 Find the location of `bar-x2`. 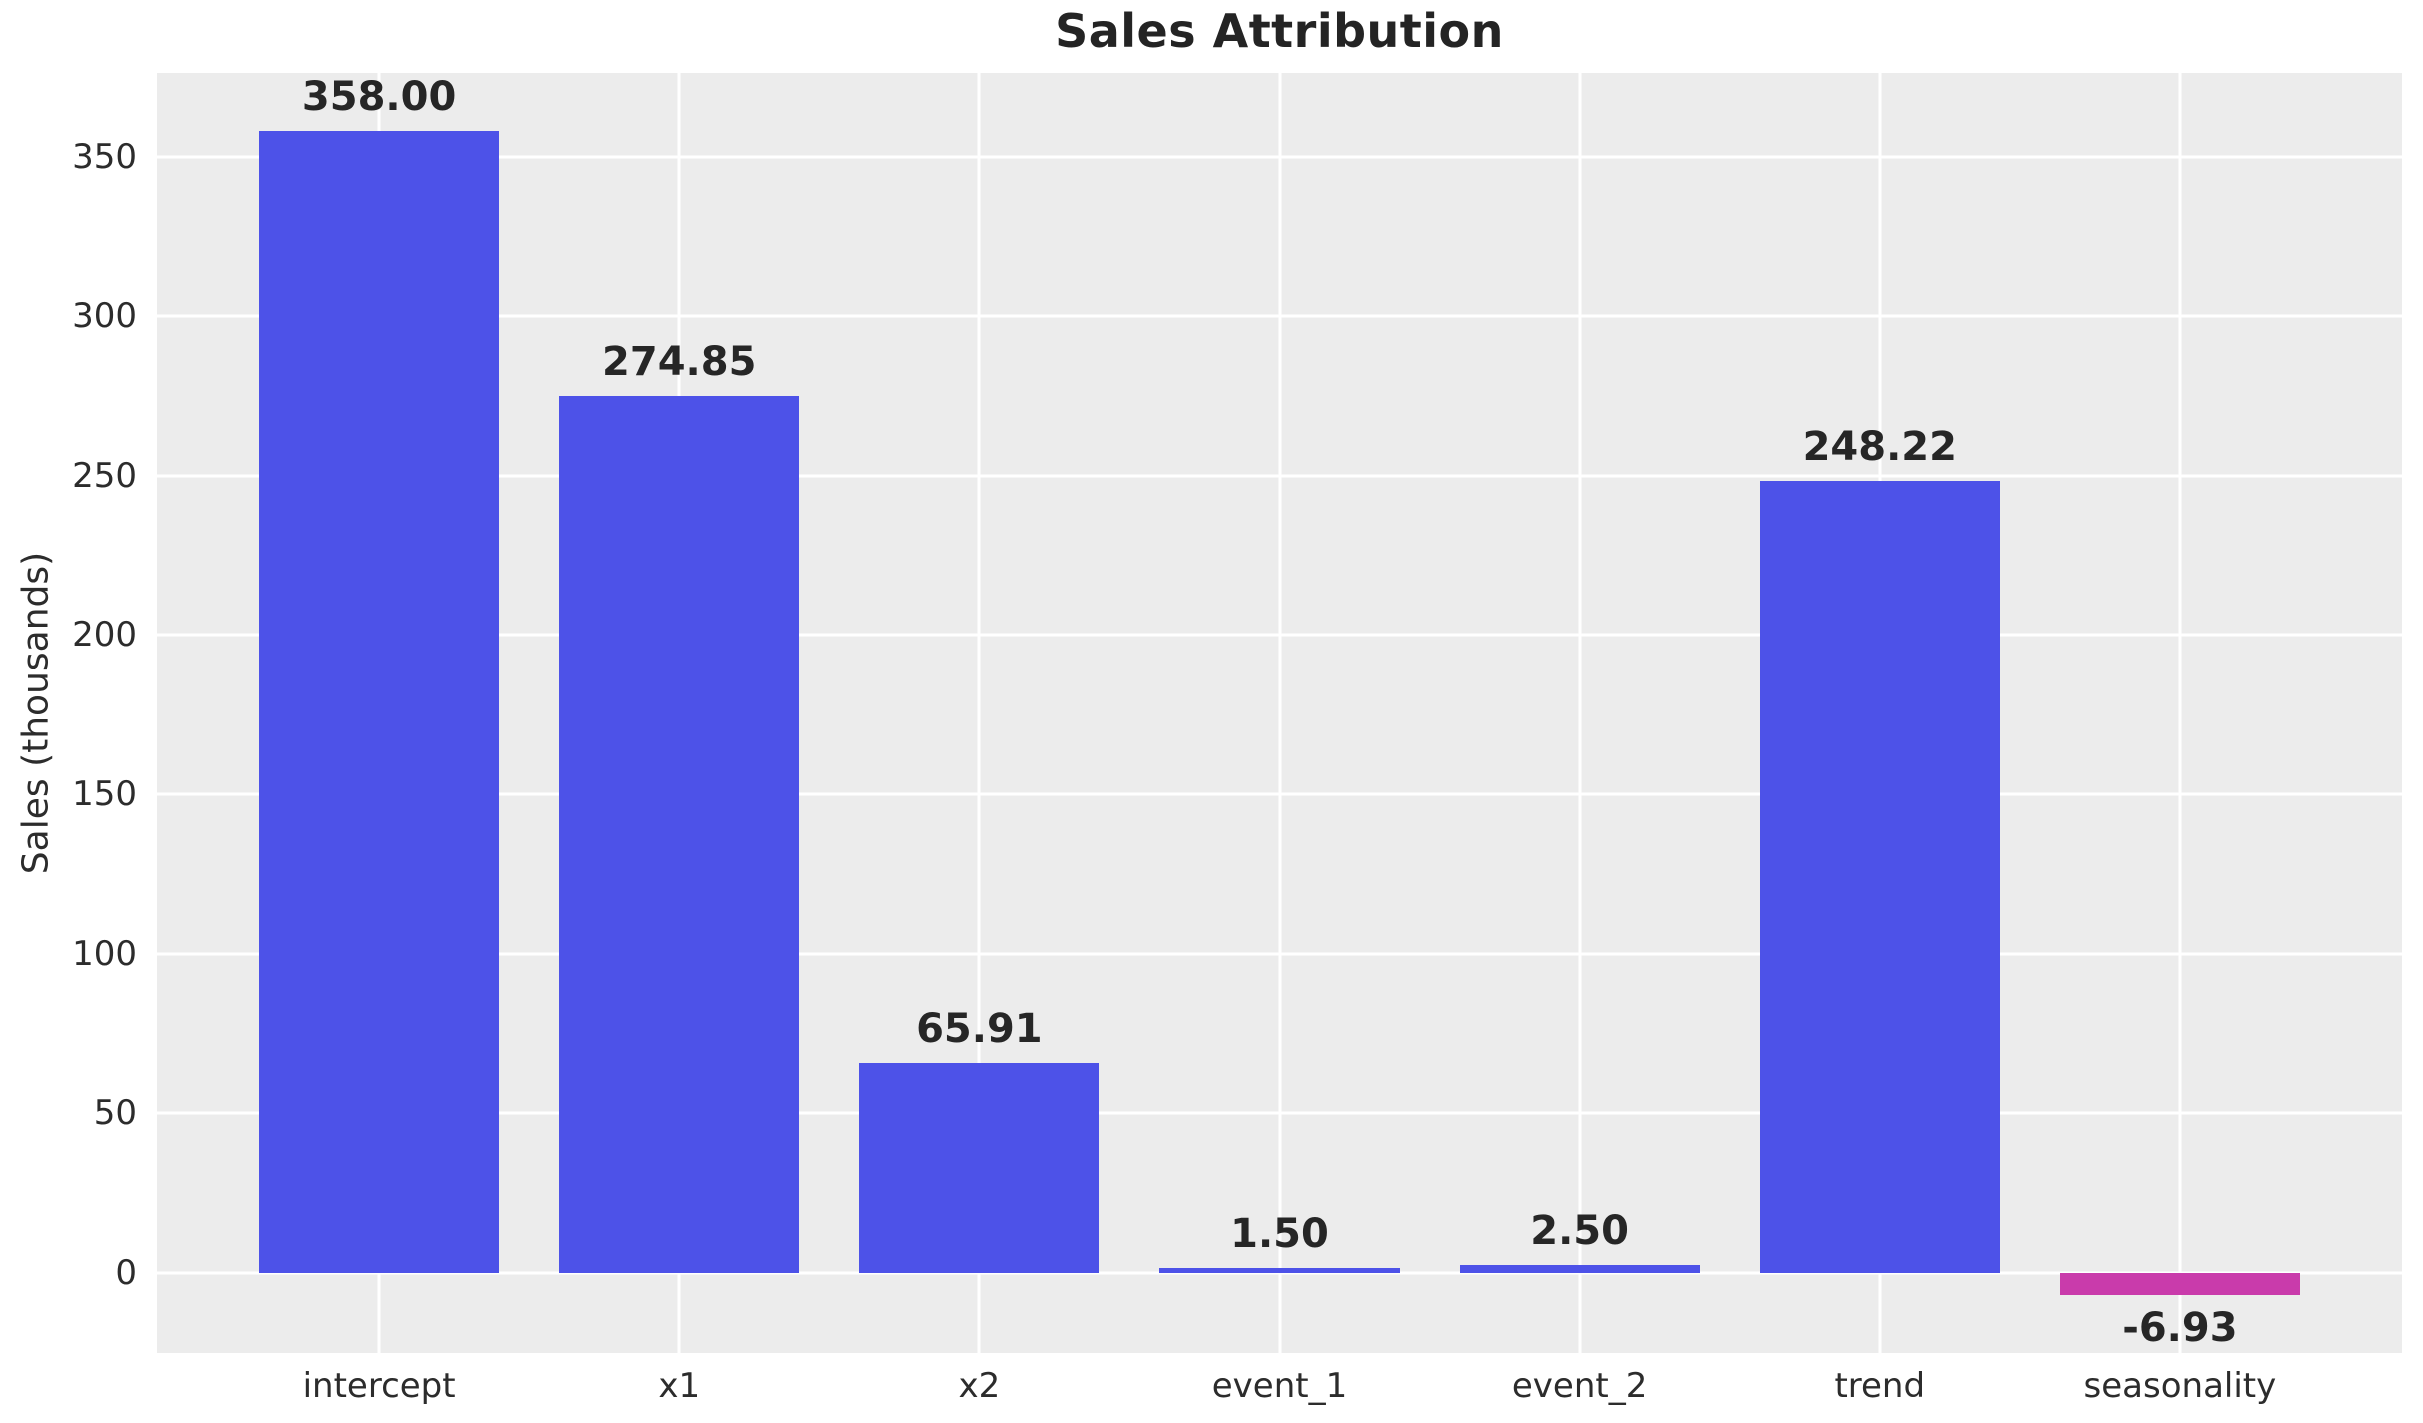

bar-x2 is located at coordinates (979, 1167).